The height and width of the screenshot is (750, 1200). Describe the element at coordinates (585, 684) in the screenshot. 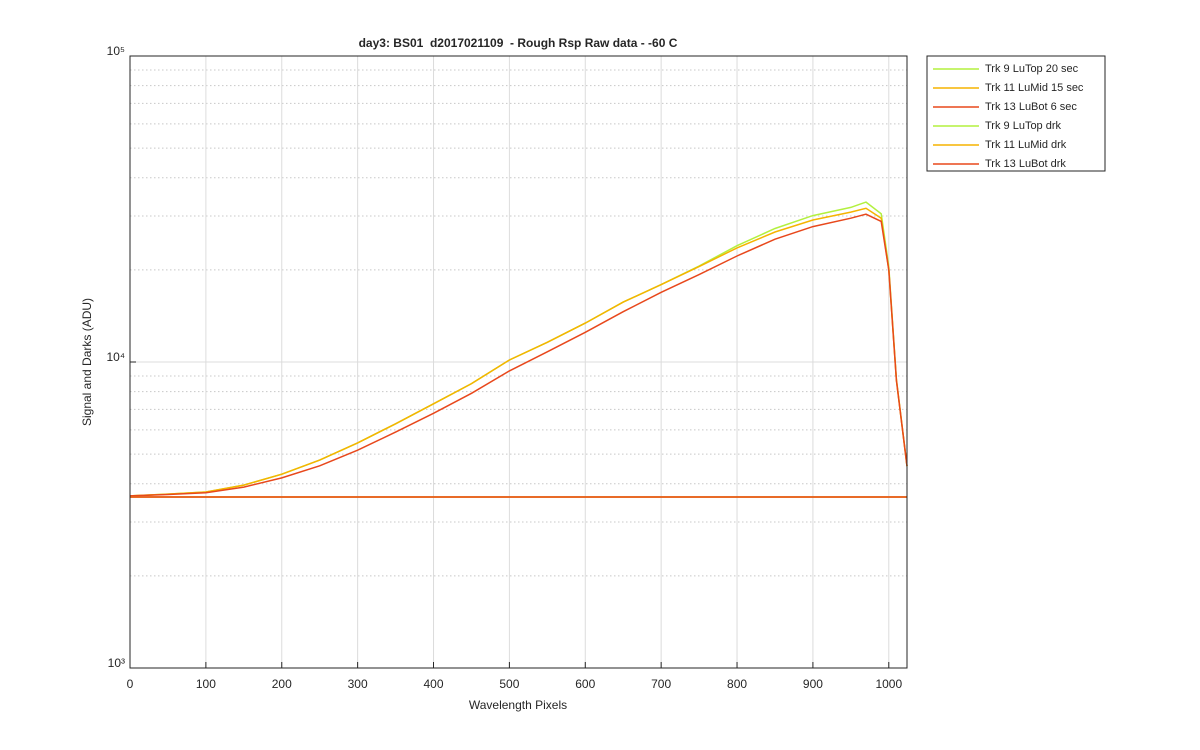

I see `x-tick-label: 600` at that location.